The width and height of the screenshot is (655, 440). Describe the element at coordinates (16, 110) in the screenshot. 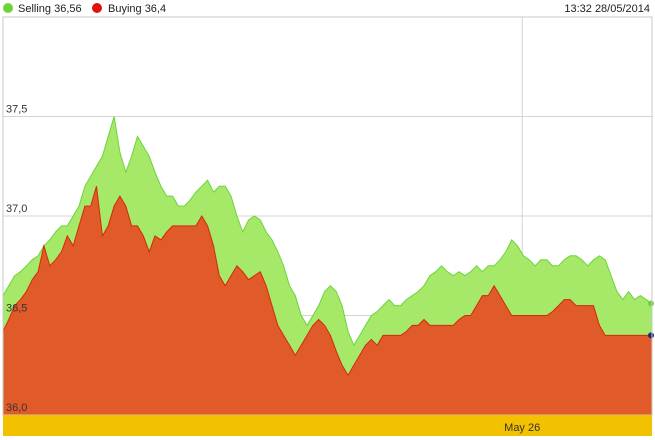

I see `y-tick-label: 37,5` at that location.